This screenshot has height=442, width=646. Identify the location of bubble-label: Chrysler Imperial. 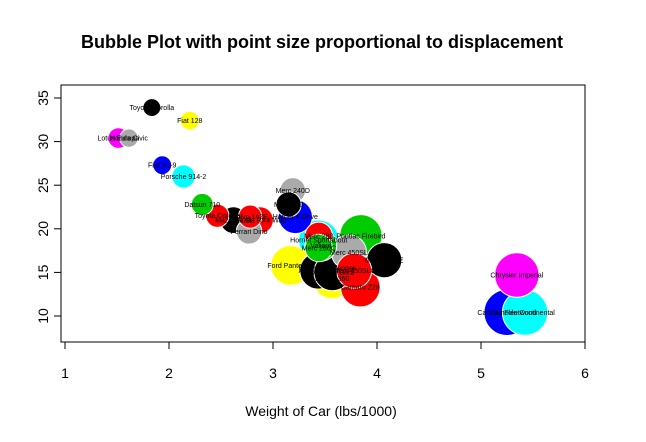
(516, 276).